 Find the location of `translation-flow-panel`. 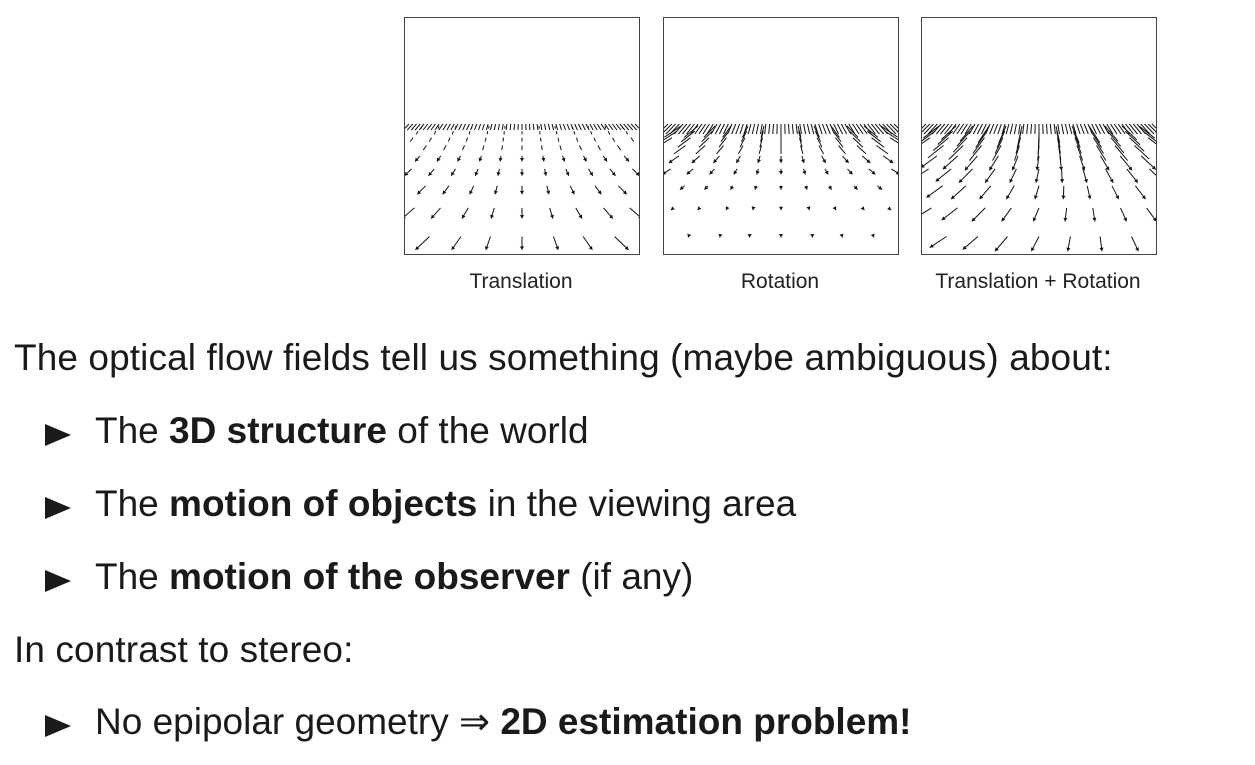

translation-flow-panel is located at coordinates (522, 136).